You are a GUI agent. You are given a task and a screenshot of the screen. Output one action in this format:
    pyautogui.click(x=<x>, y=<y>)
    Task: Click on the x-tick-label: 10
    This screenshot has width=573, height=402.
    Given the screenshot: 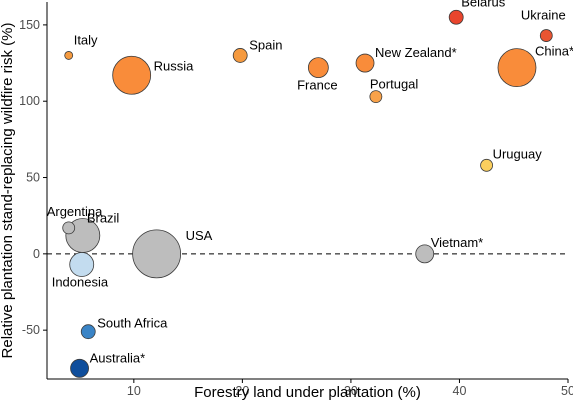 What is the action you would take?
    pyautogui.click(x=134, y=391)
    